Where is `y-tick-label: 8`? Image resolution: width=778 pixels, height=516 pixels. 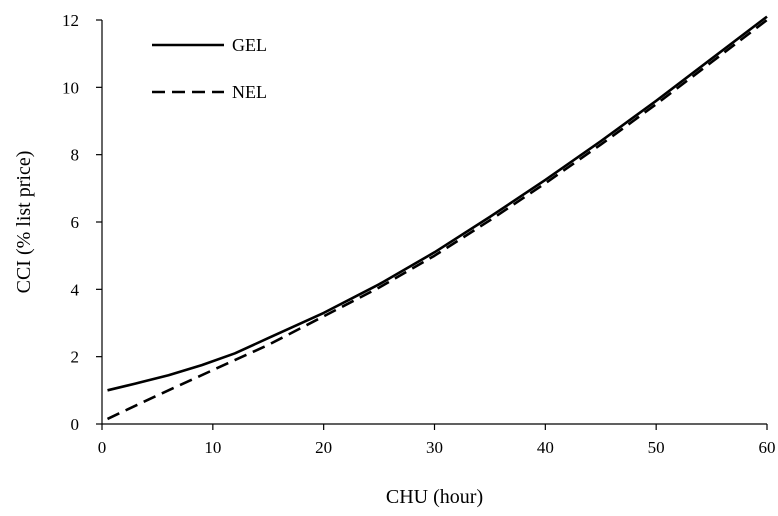
y-tick-label: 8 is located at coordinates (75, 155).